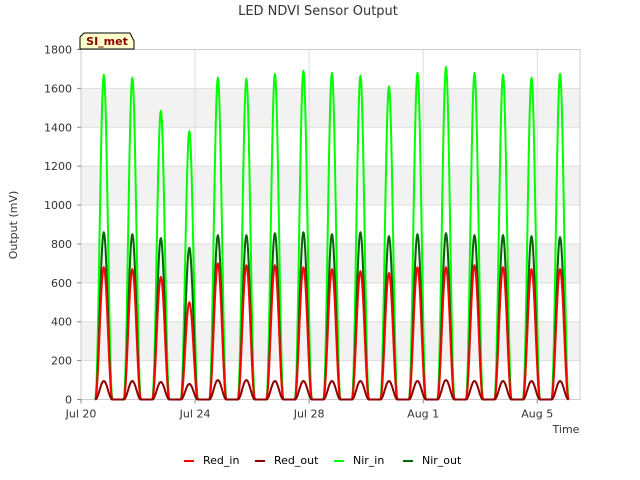  What do you see at coordinates (68, 400) in the screenshot?
I see `y-tick-label: 0` at bounding box center [68, 400].